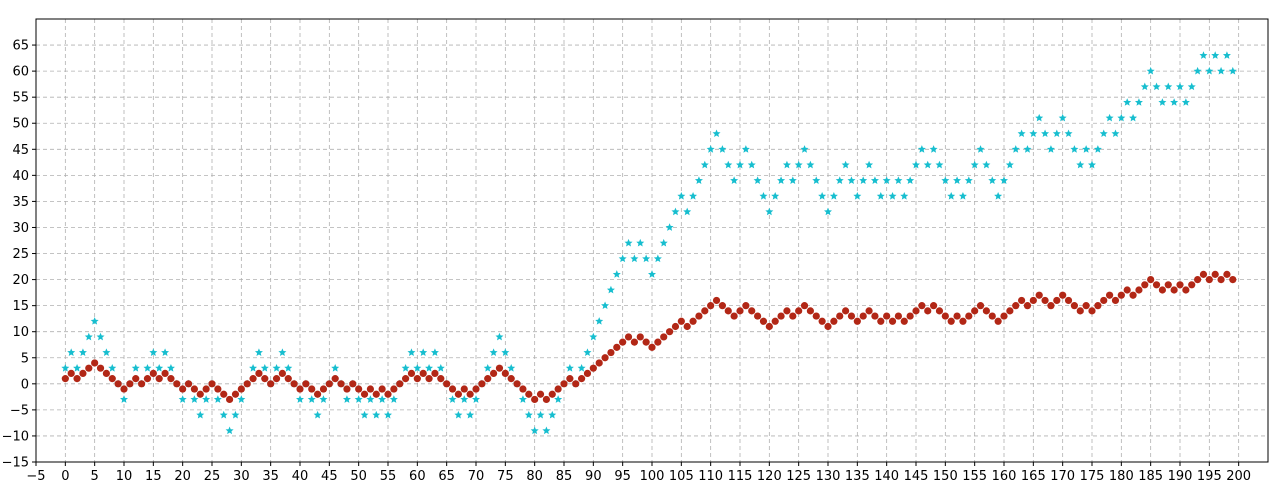 This screenshot has width=1280, height=500. What do you see at coordinates (534, 476) in the screenshot?
I see `x-tick-label: 80` at bounding box center [534, 476].